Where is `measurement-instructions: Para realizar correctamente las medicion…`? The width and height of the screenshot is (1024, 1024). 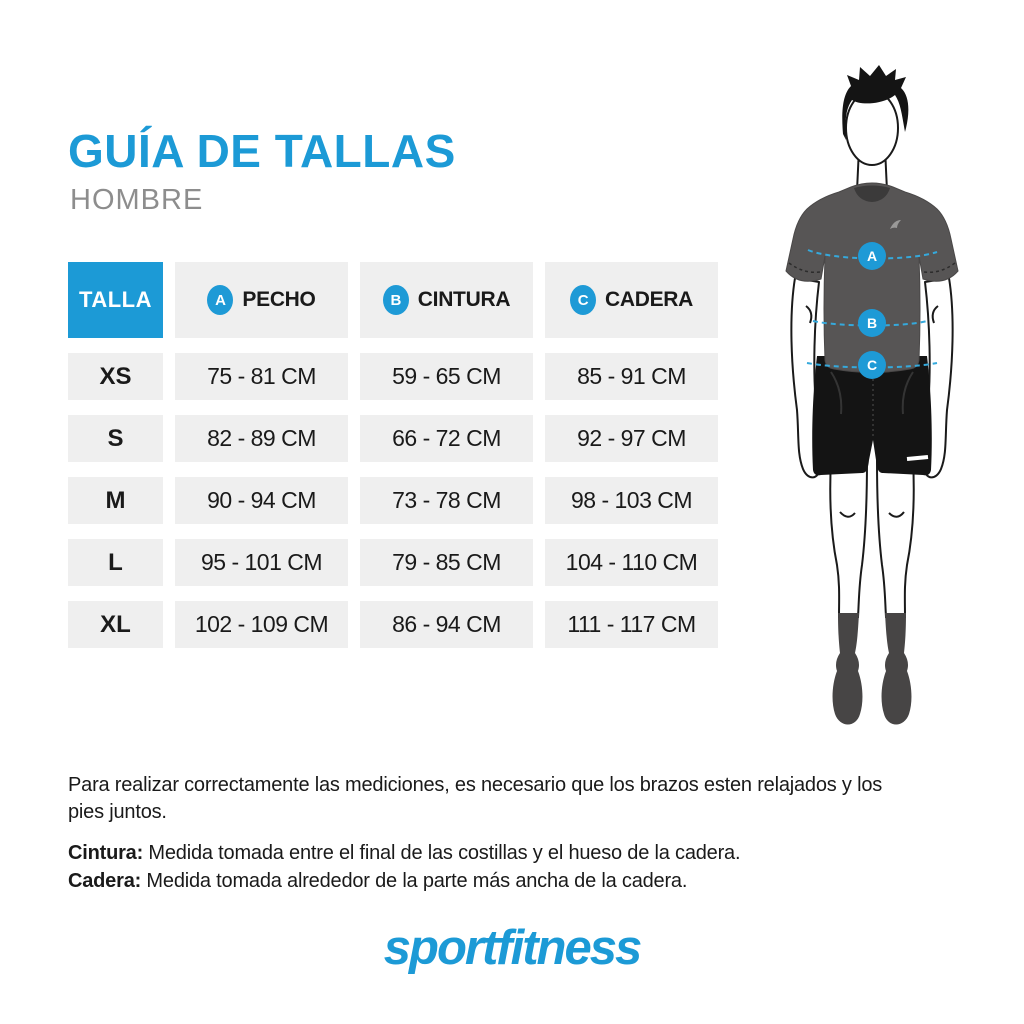 measurement-instructions: Para realizar correctamente las medicion… is located at coordinates (475, 798).